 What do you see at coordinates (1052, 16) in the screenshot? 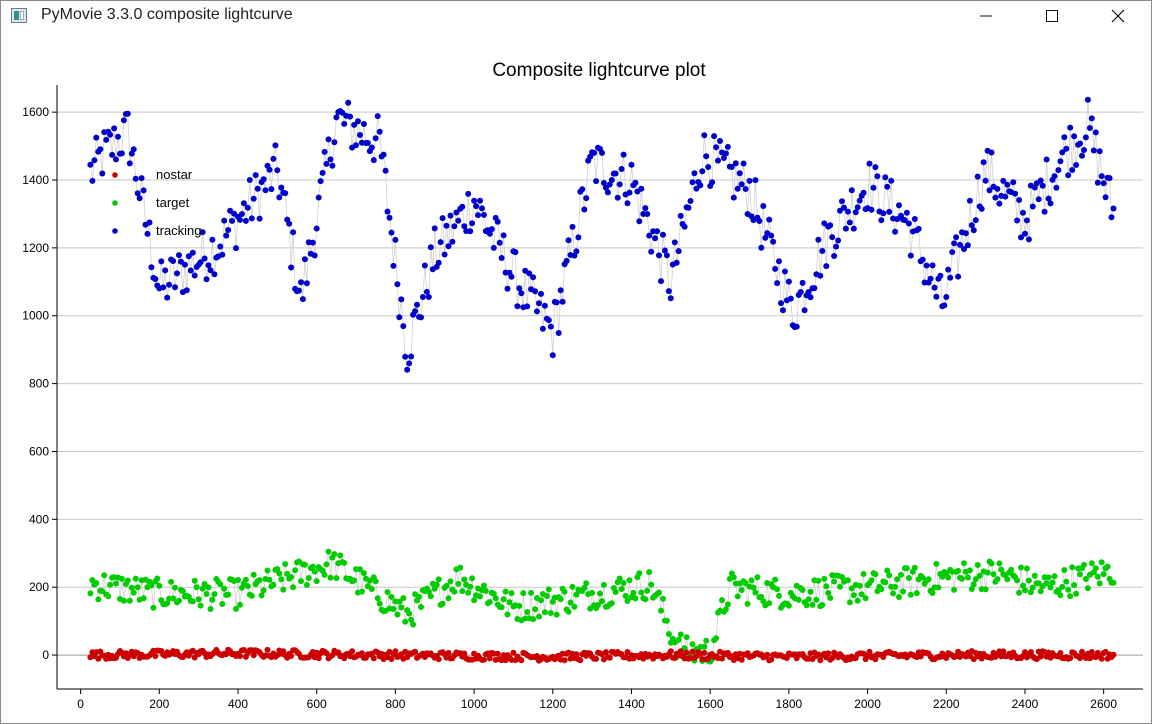
I see `maximize-button` at bounding box center [1052, 16].